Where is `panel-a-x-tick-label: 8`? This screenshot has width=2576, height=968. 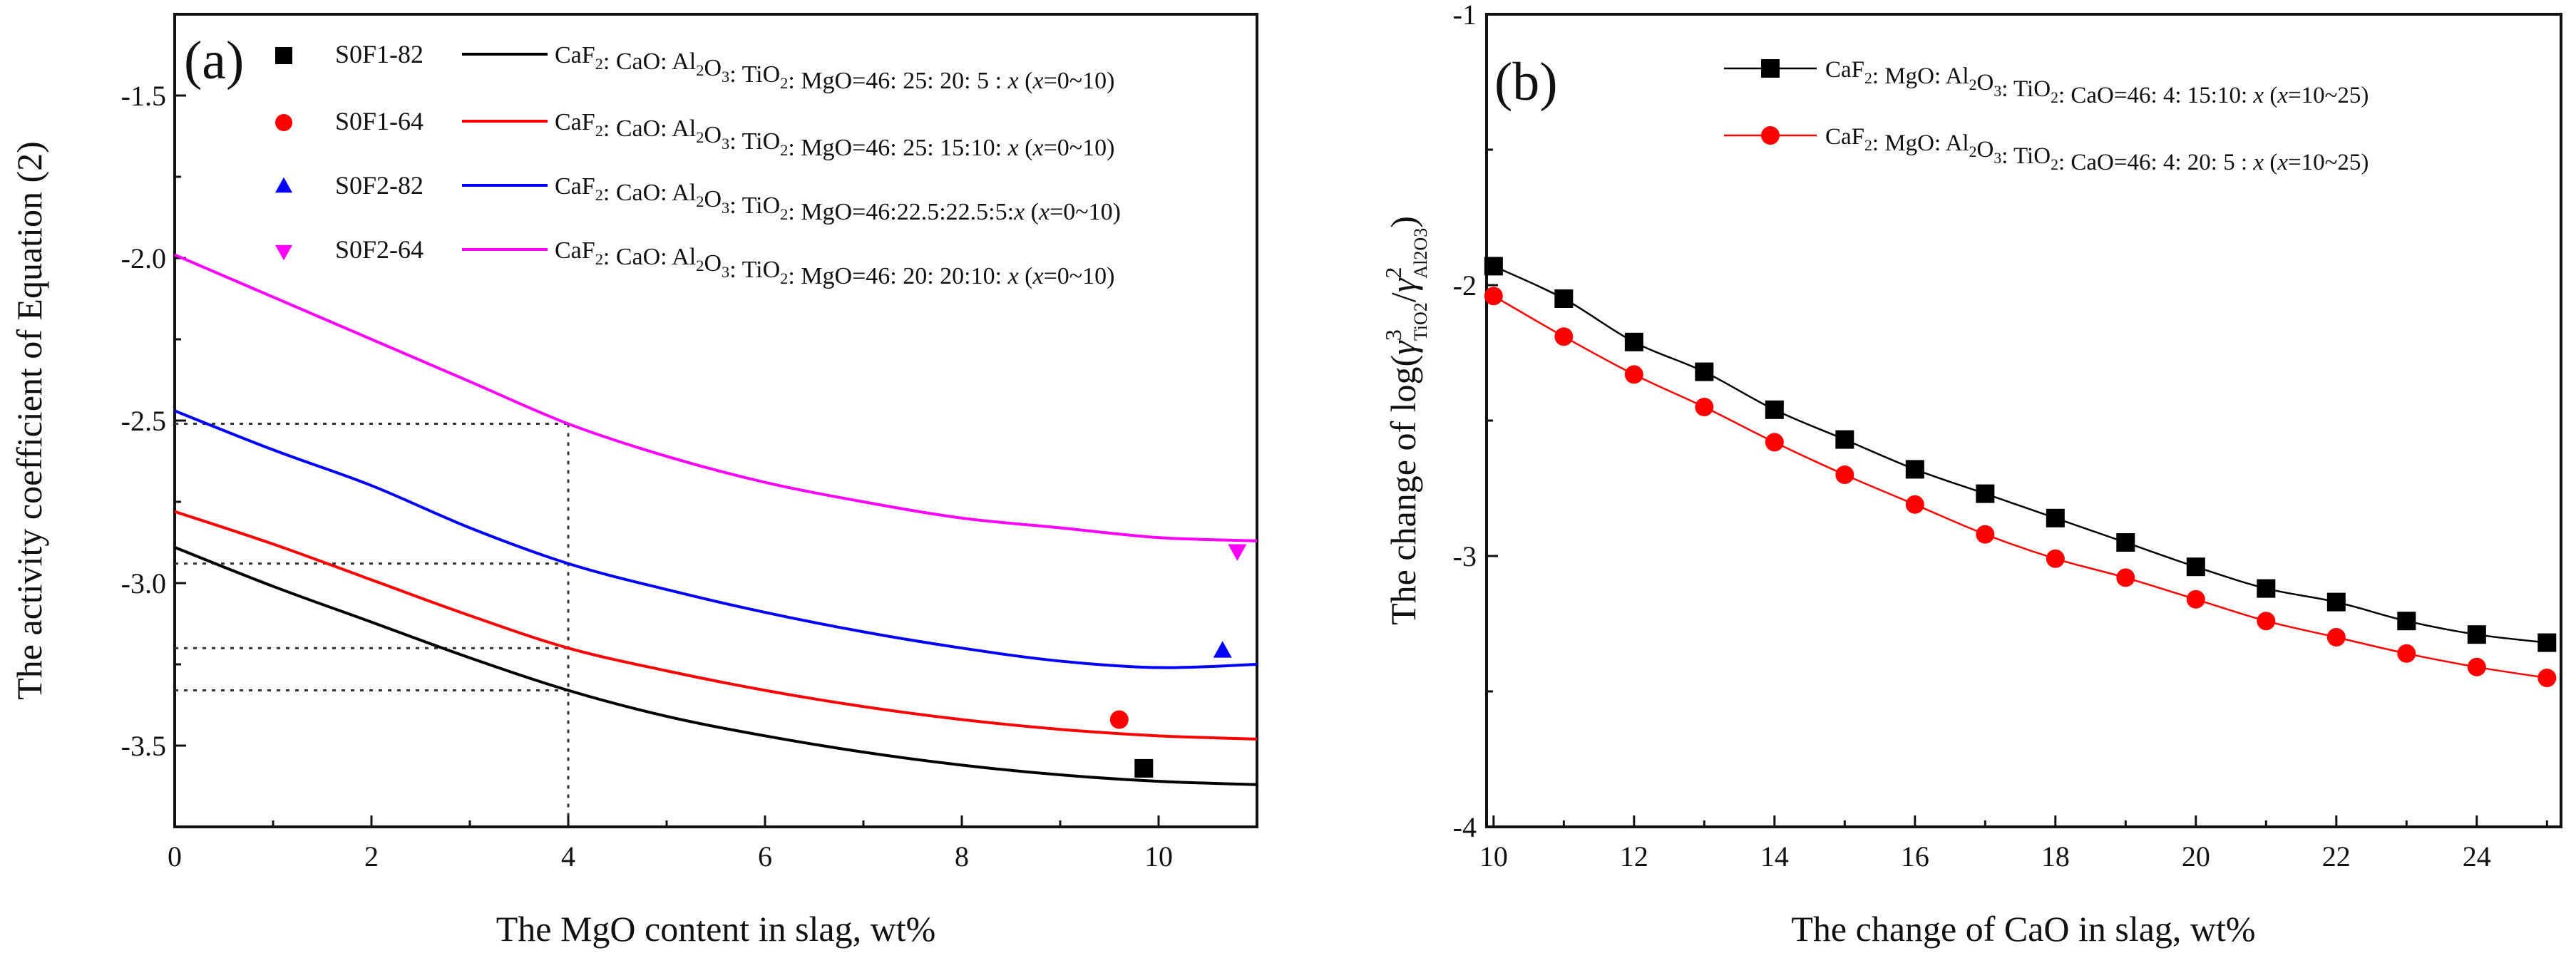
panel-a-x-tick-label: 8 is located at coordinates (962, 856).